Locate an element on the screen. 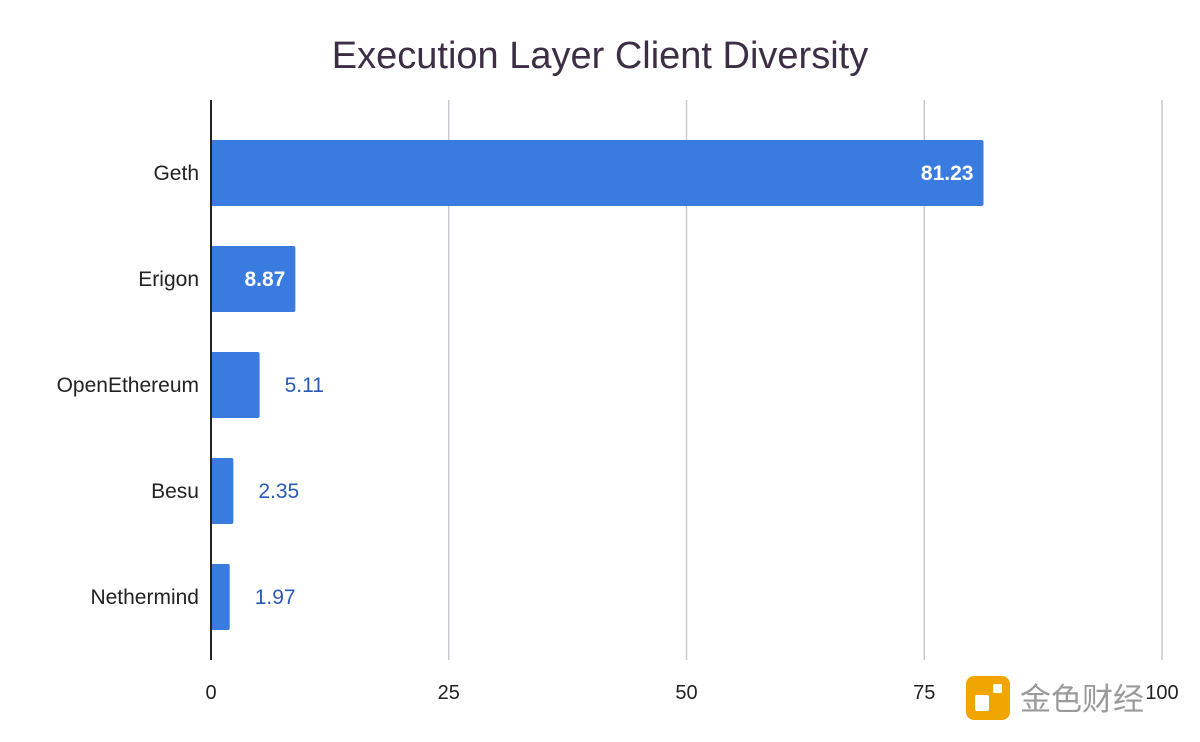 The image size is (1200, 742). x-tick-label: 0 is located at coordinates (210, 693).